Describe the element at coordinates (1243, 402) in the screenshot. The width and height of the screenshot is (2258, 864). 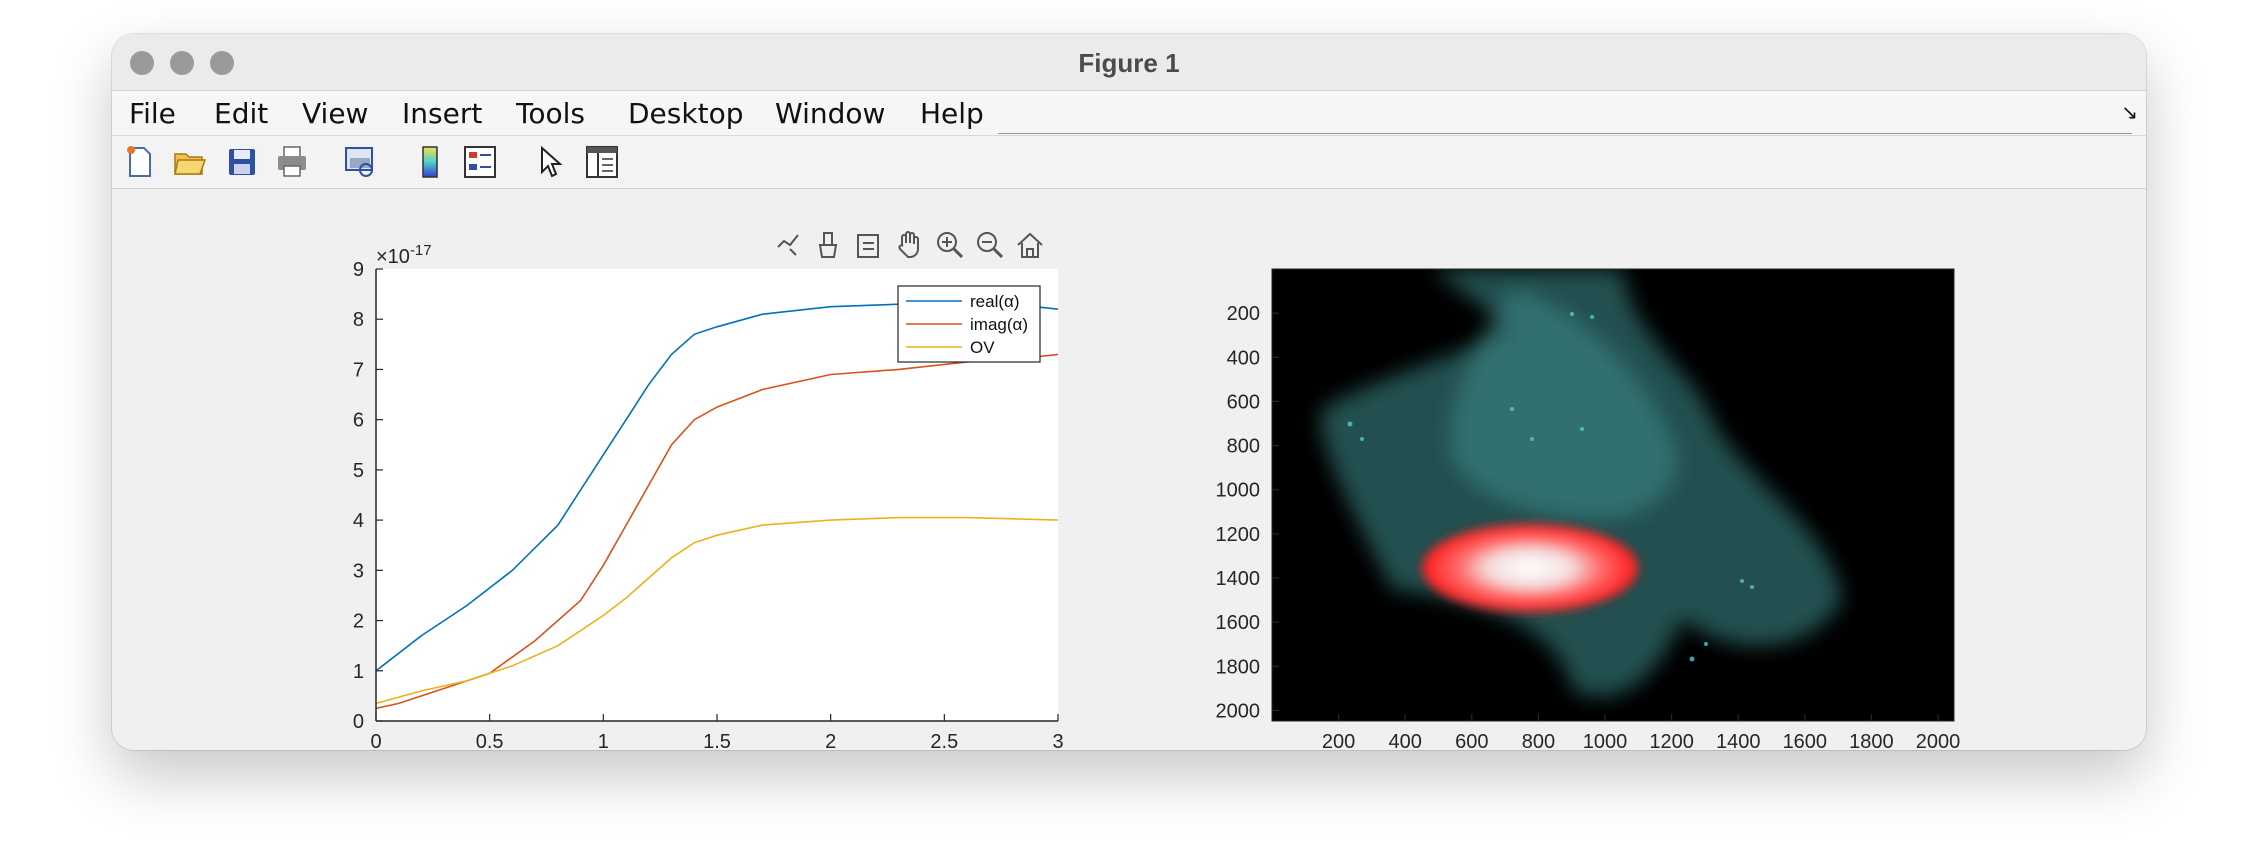
I see `image-y-tick-label: 600` at that location.